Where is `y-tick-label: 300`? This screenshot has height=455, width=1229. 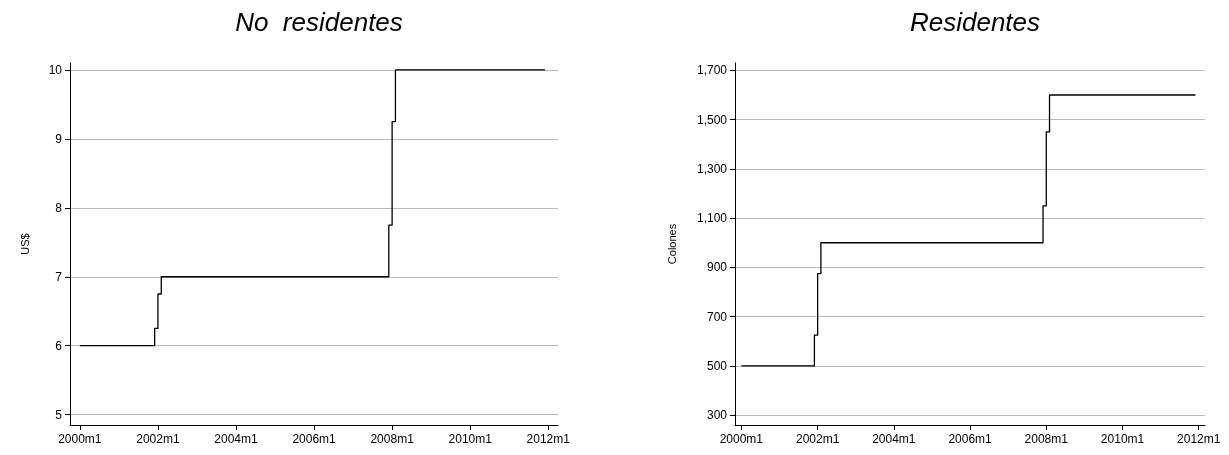
y-tick-label: 300 is located at coordinates (717, 415).